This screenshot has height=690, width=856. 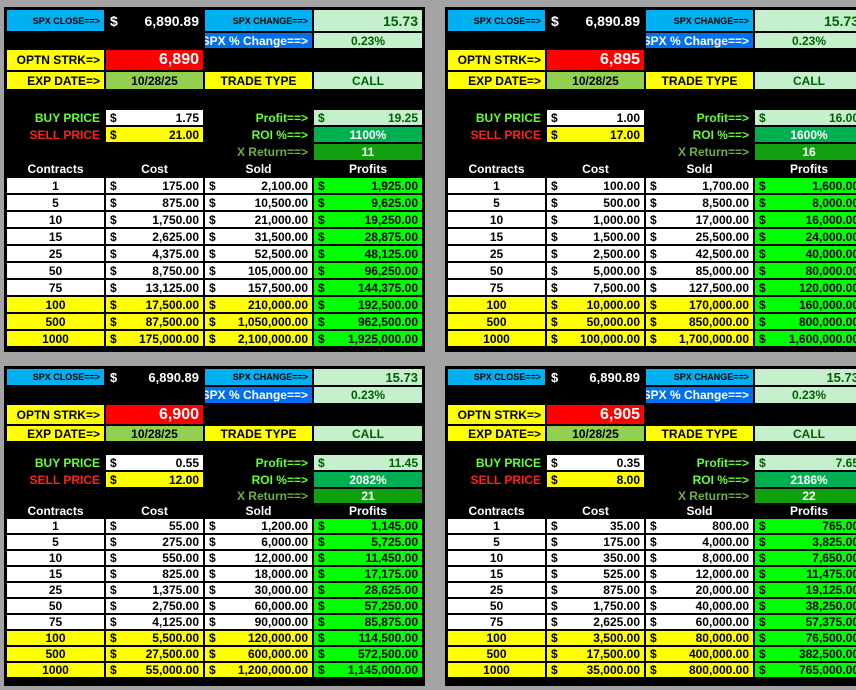 I want to click on cost-cell: $8,750.00, so click(x=154, y=270).